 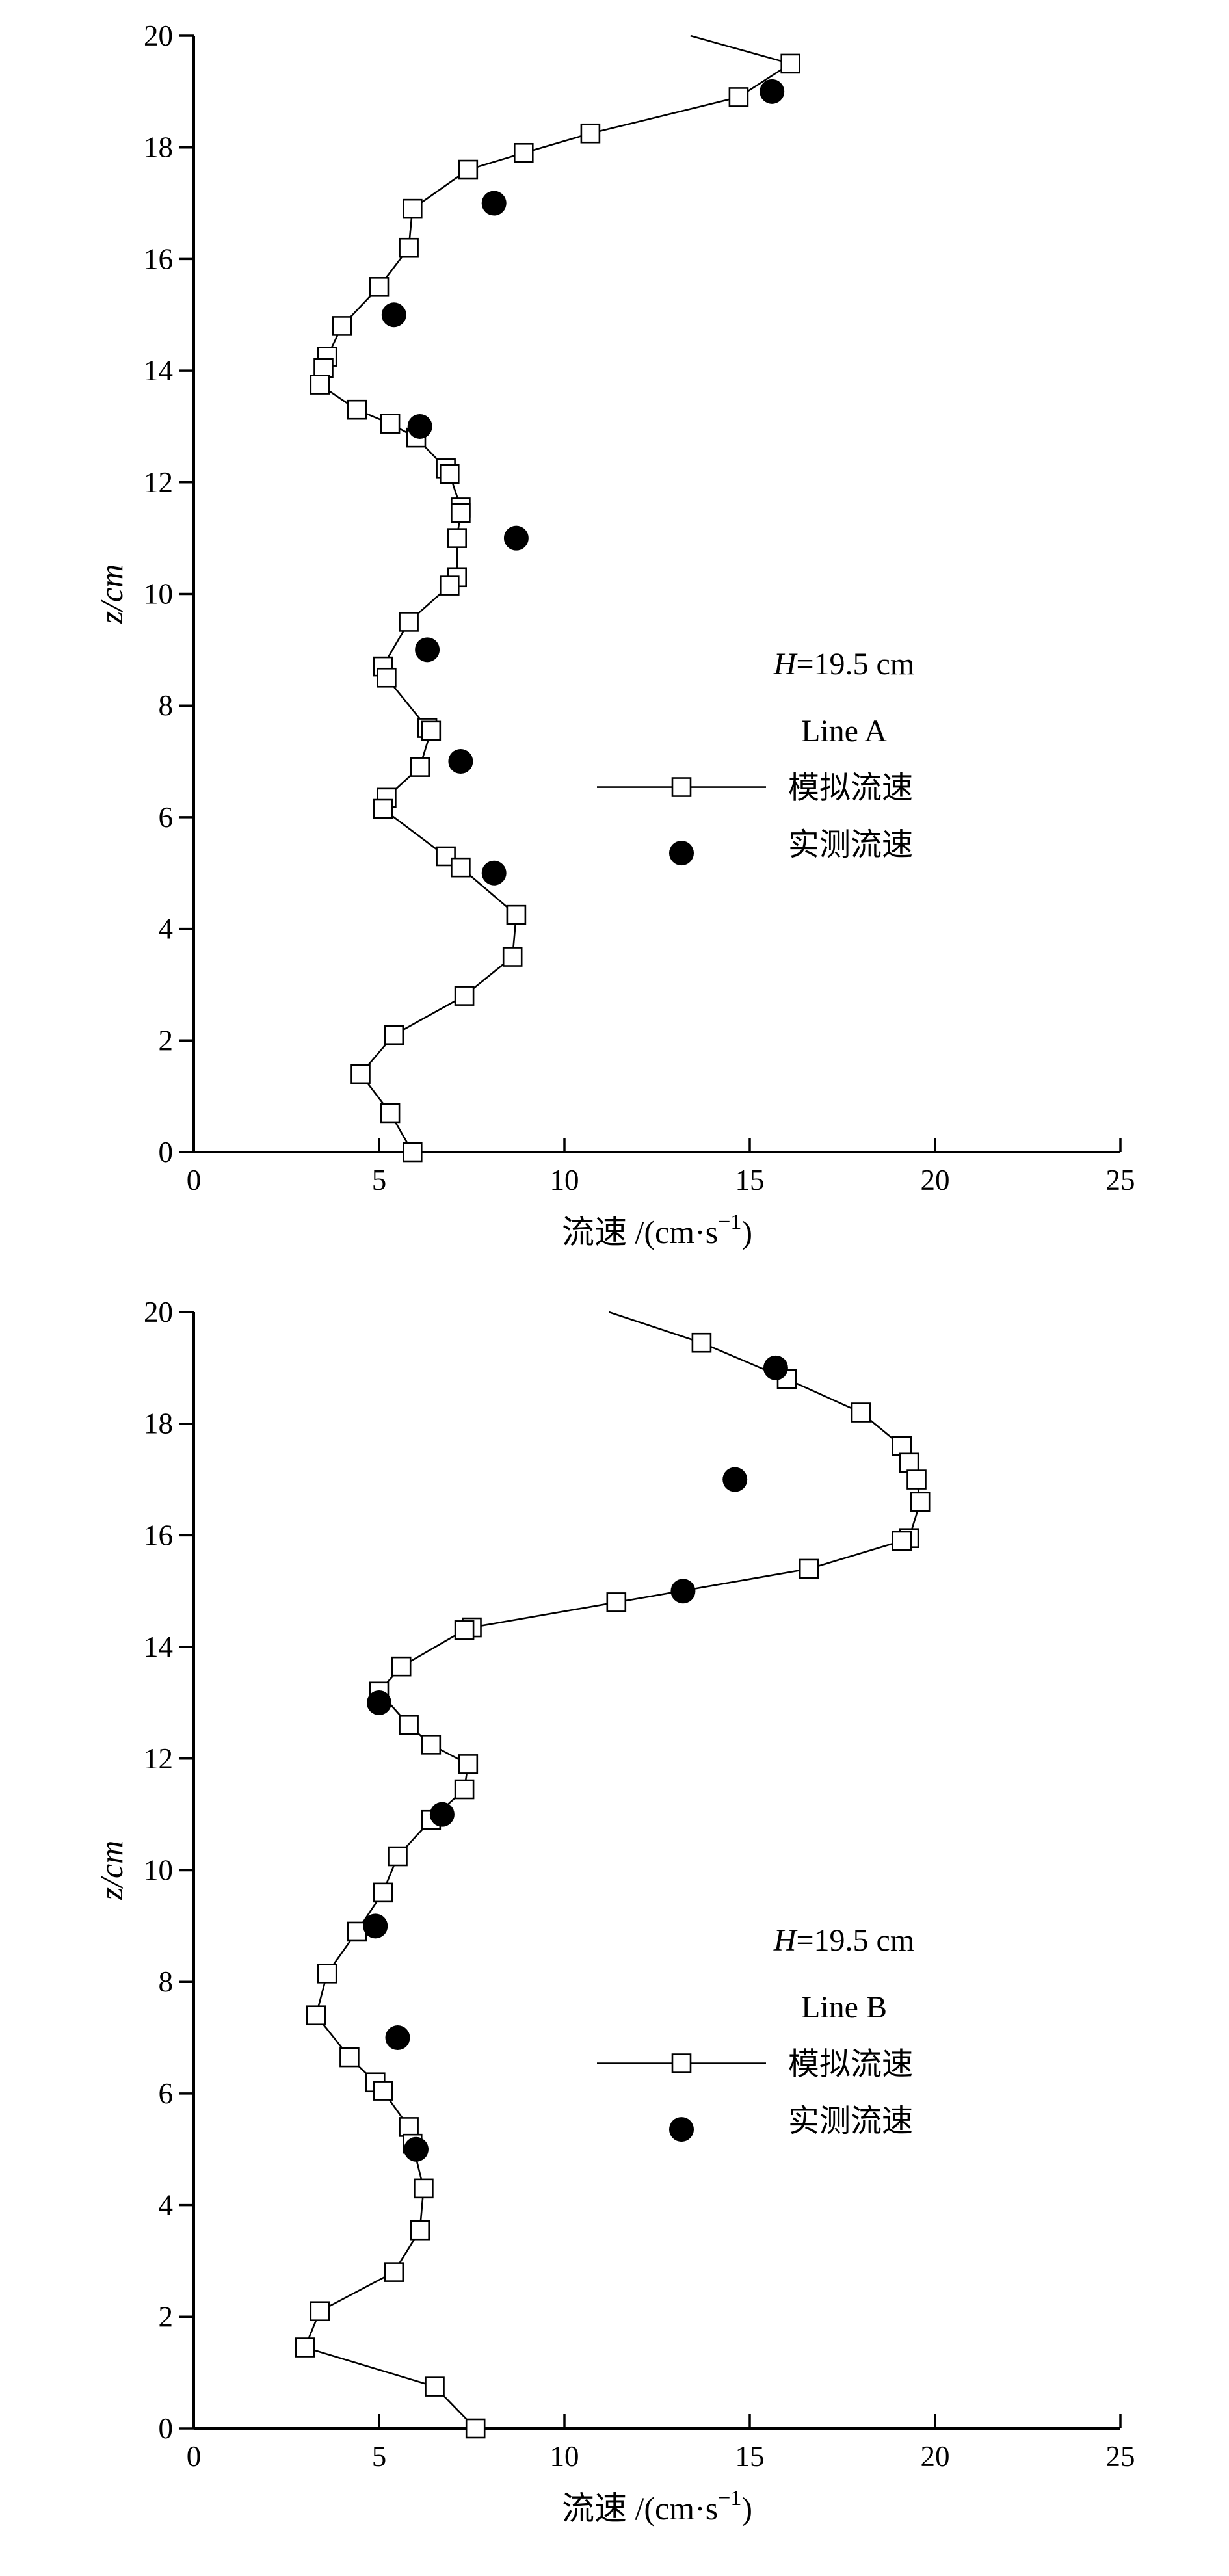 What do you see at coordinates (158, 259) in the screenshot?
I see `y-tick-label: 16` at bounding box center [158, 259].